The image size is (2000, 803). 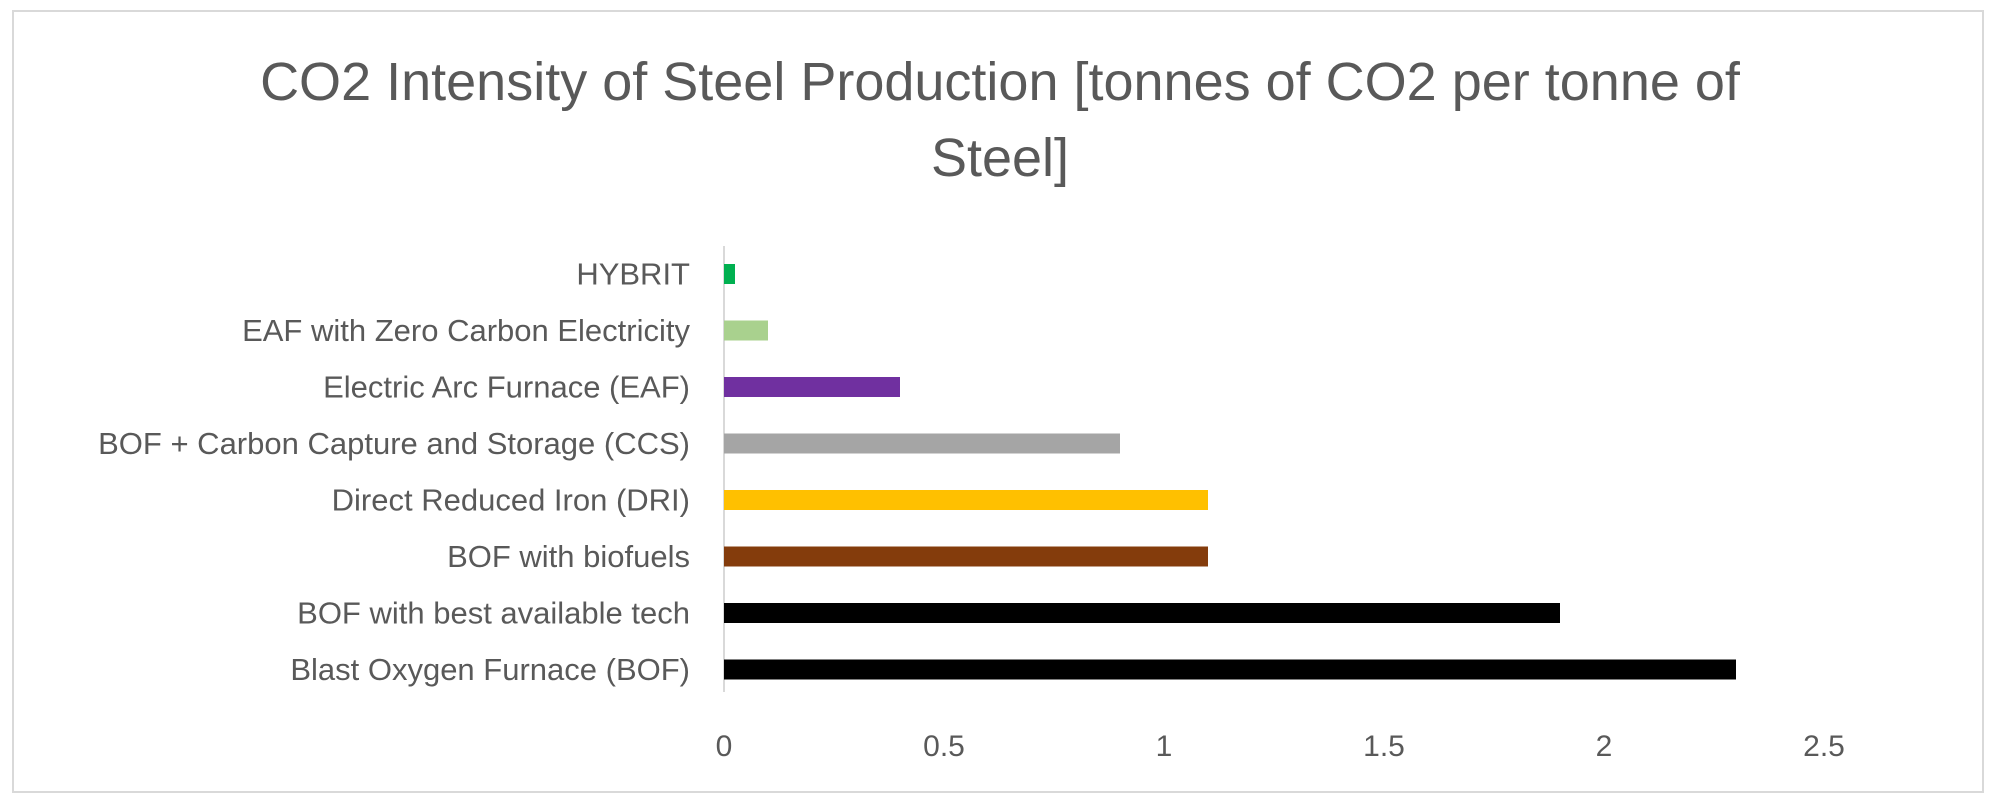 I want to click on category-label: EAF with Zero Carbon Electricity, so click(x=466, y=330).